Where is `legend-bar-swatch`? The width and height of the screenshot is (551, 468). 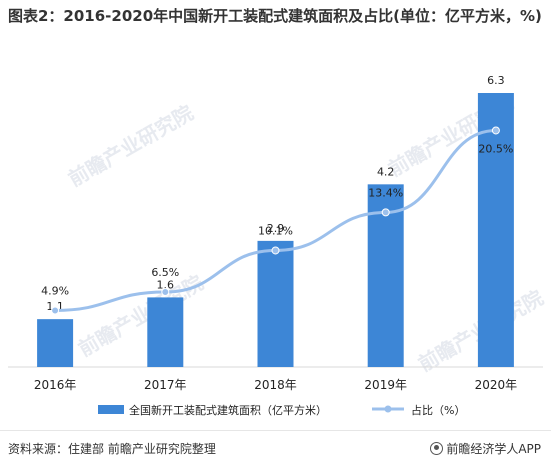 legend-bar-swatch is located at coordinates (111, 409).